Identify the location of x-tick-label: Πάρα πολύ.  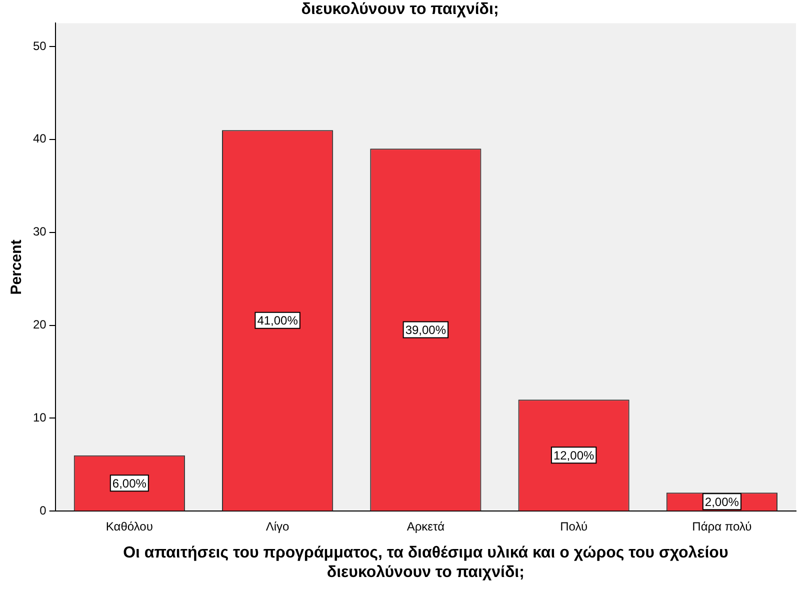
(722, 527).